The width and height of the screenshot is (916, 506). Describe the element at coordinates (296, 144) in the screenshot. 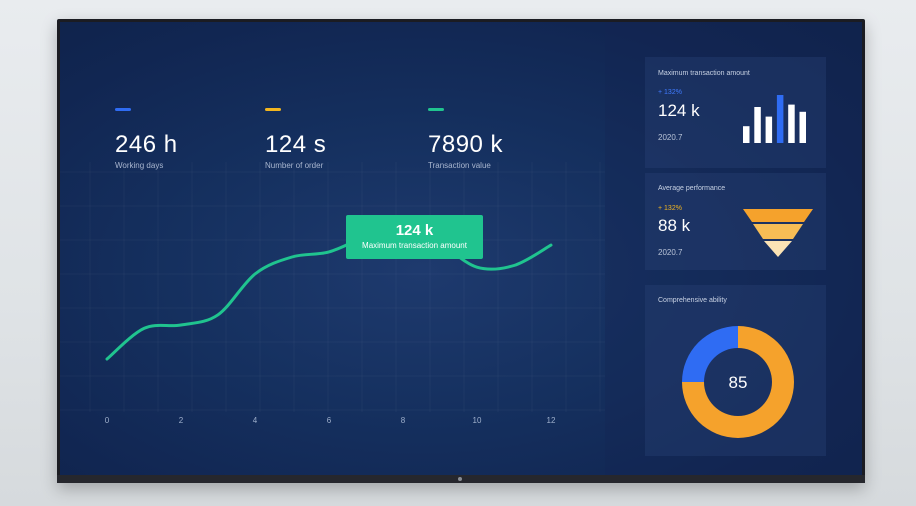

I see `stat-value: 124 s` at that location.